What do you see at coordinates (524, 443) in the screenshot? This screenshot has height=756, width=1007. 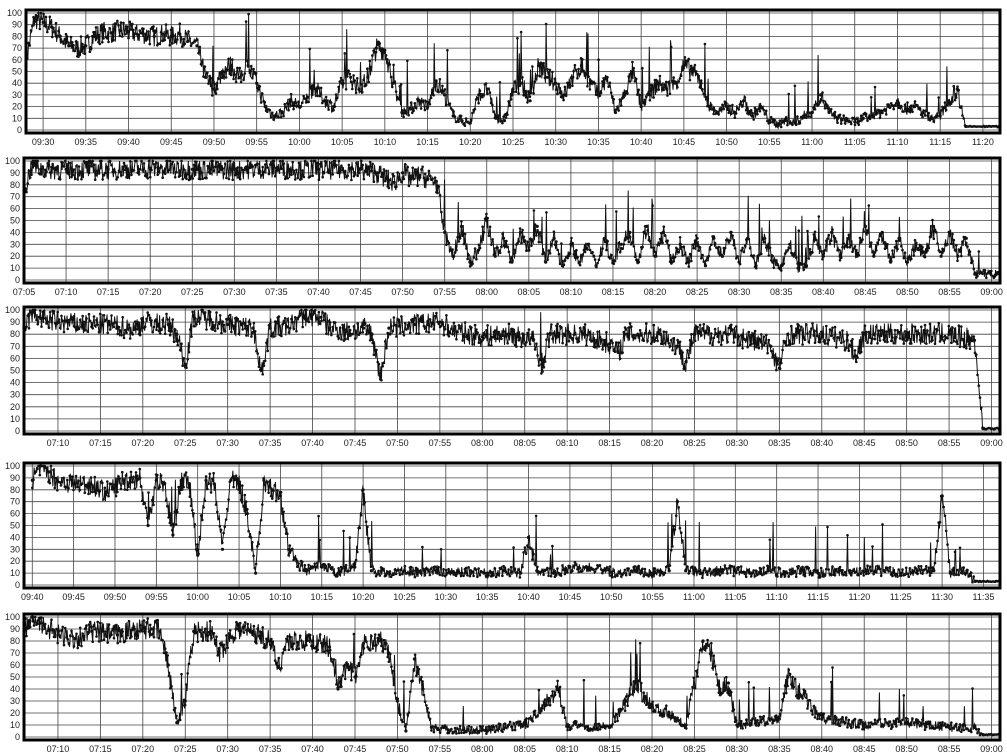 I see `x-tick-label: 08:05` at bounding box center [524, 443].